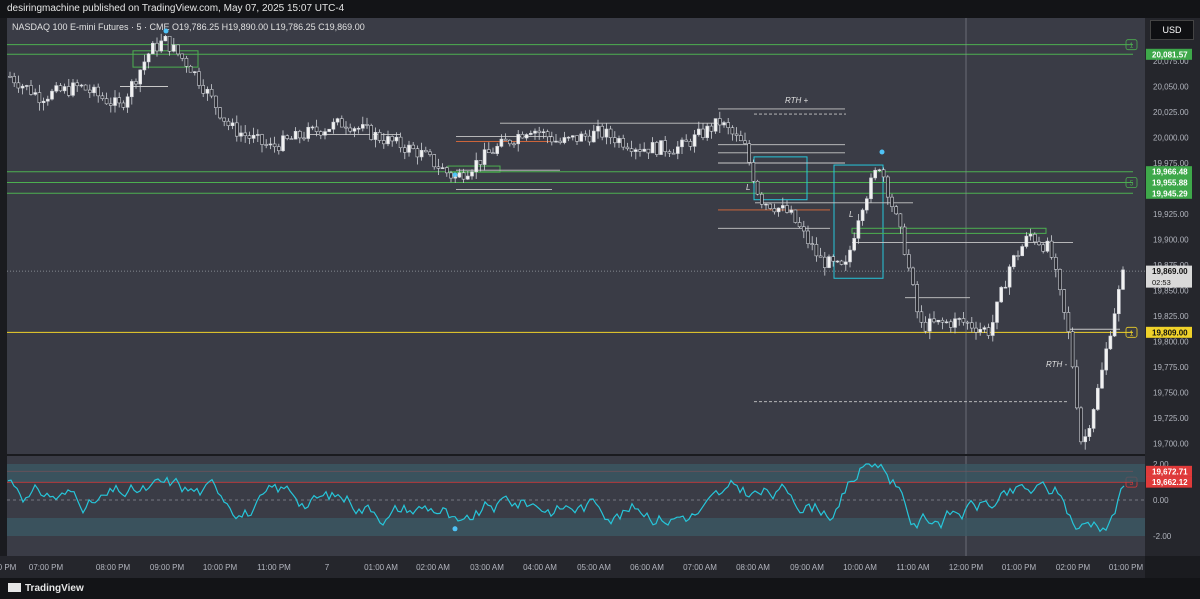 This screenshot has height=599, width=1200. I want to click on currency-button: USD, so click(1172, 30).